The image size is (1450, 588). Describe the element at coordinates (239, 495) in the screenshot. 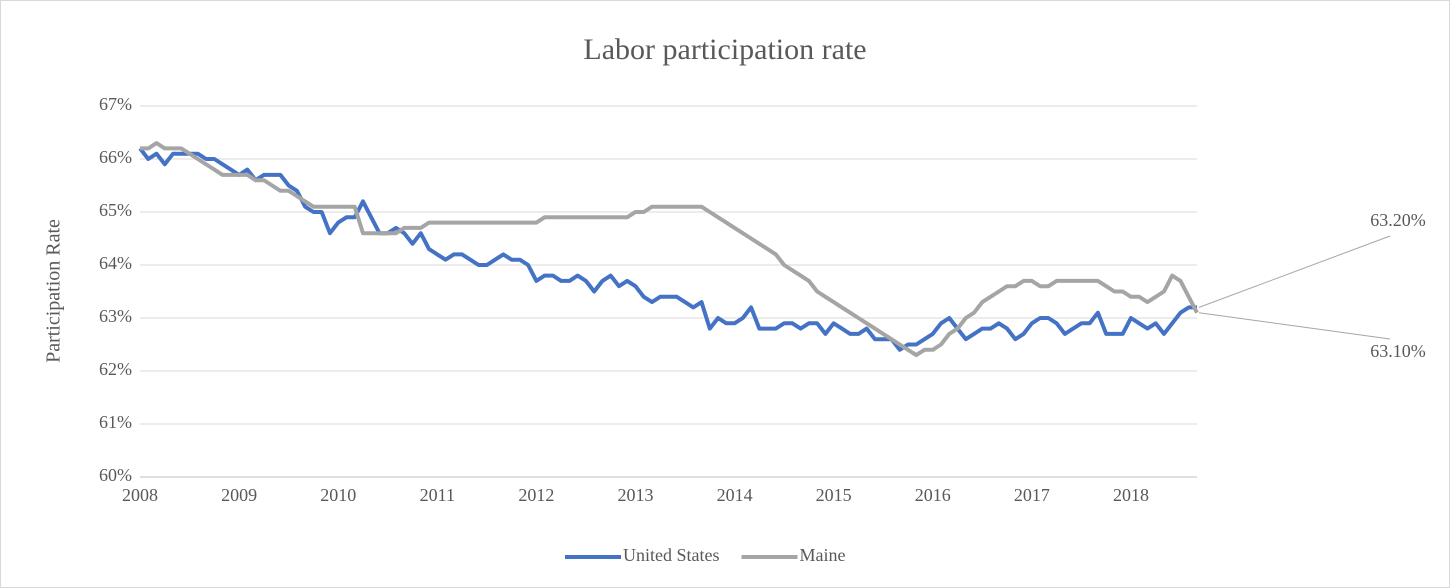

I see `x-tick-label: 2009` at that location.